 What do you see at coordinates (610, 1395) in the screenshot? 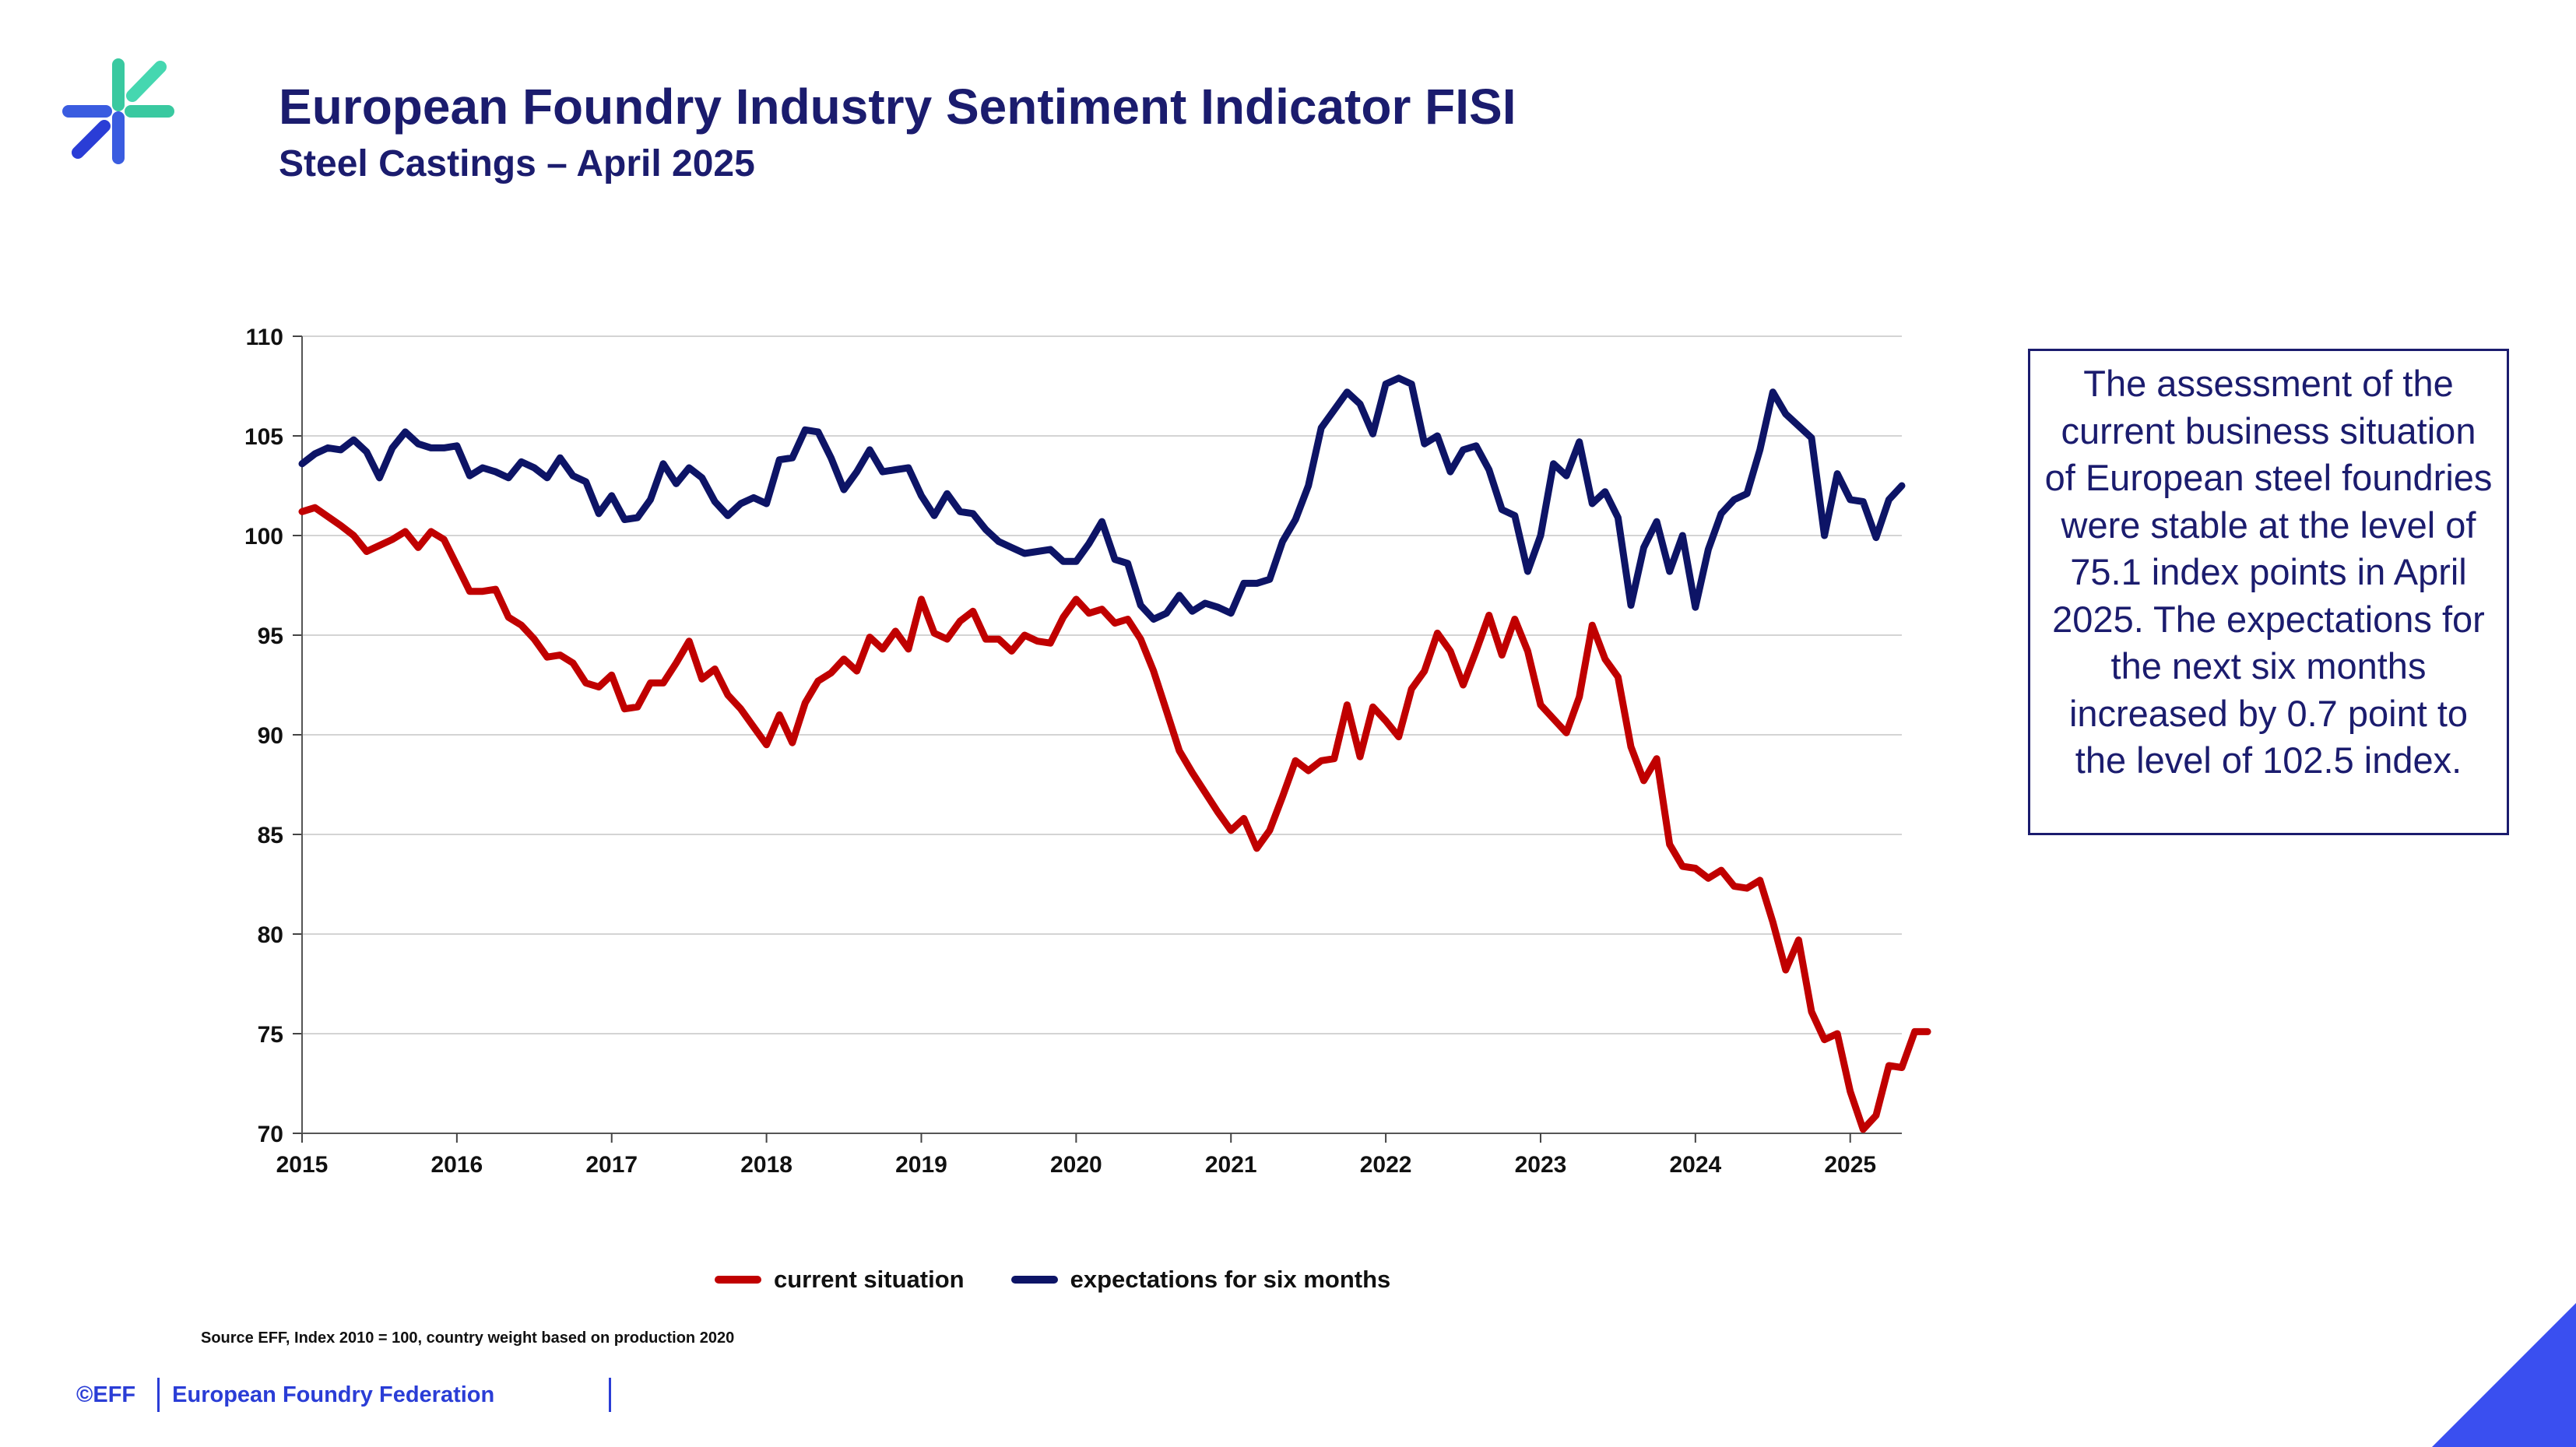
I see `footer-divider-right` at bounding box center [610, 1395].